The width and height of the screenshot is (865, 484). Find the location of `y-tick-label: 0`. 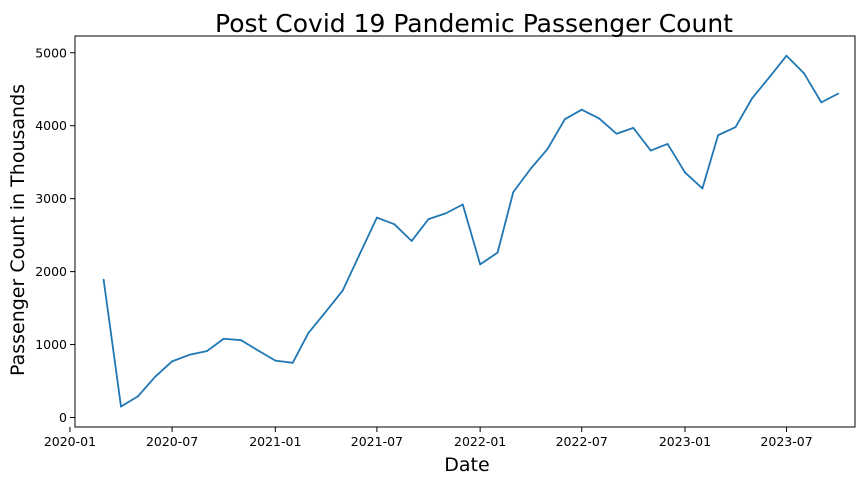

y-tick-label: 0 is located at coordinates (63, 417).